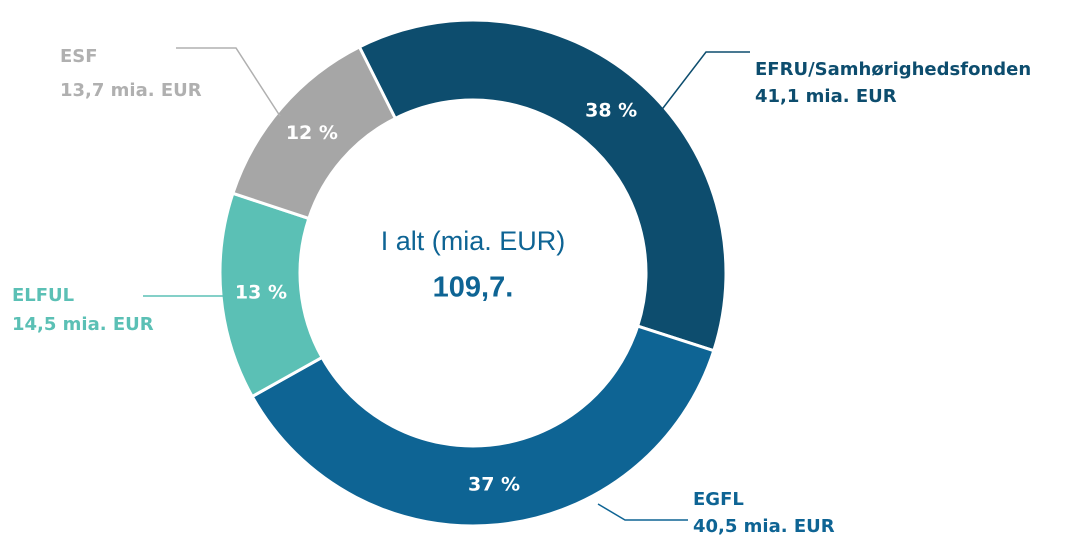  I want to click on percentage-label: 13 %, so click(261, 293).